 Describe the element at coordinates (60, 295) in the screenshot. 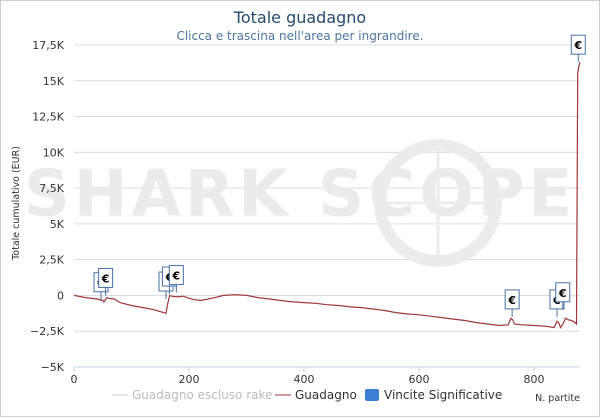

I see `y-tick-label: 0` at that location.